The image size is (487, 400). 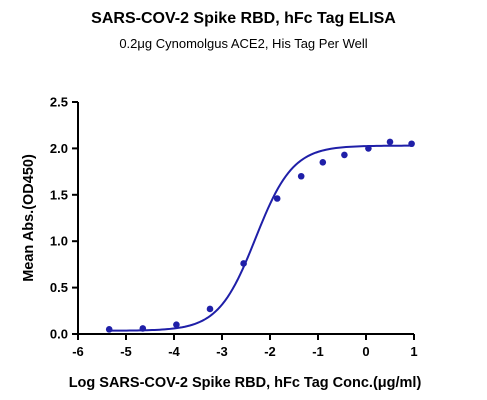 I want to click on y-tick-label: 1.0, so click(x=59, y=241).